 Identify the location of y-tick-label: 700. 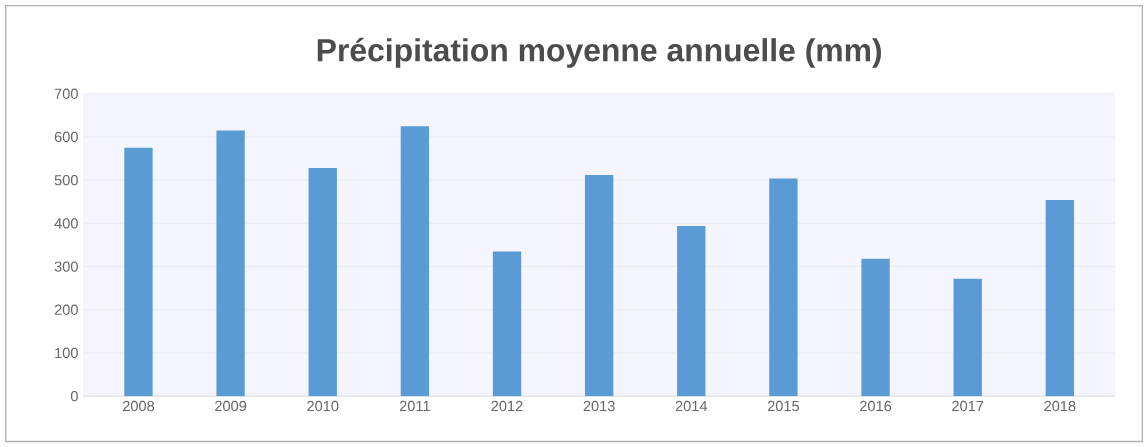
(66, 93).